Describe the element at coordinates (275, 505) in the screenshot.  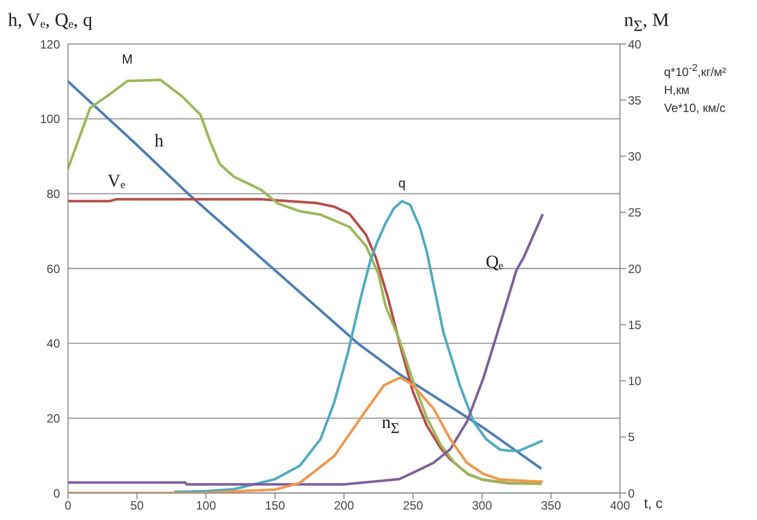
I see `x-tick-label: 150` at that location.